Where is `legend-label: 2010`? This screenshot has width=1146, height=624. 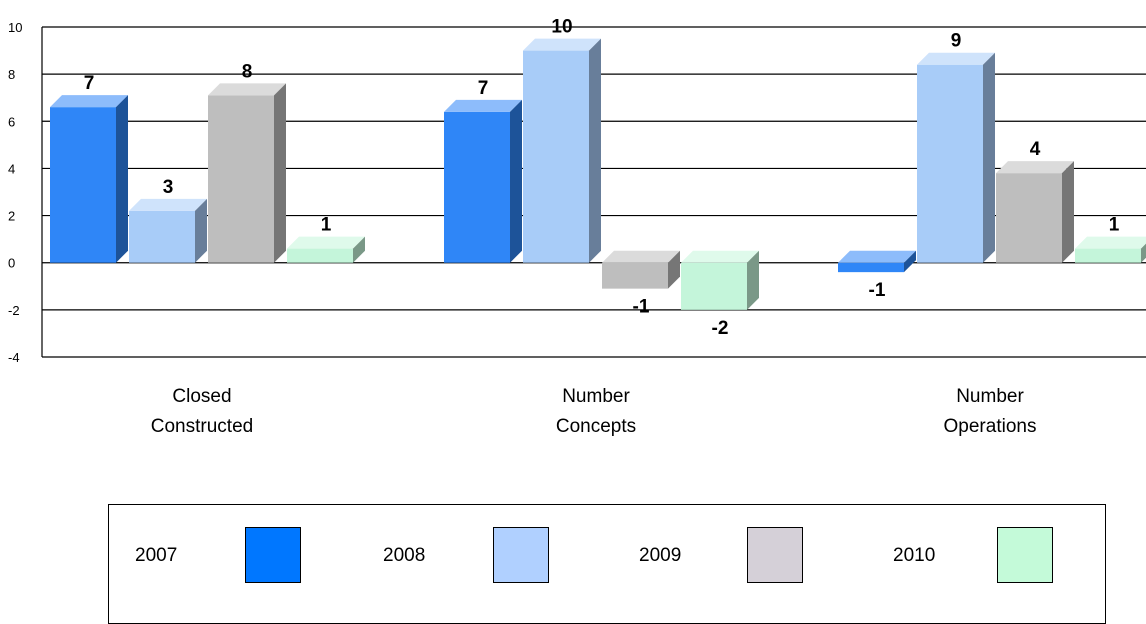 legend-label: 2010 is located at coordinates (914, 555).